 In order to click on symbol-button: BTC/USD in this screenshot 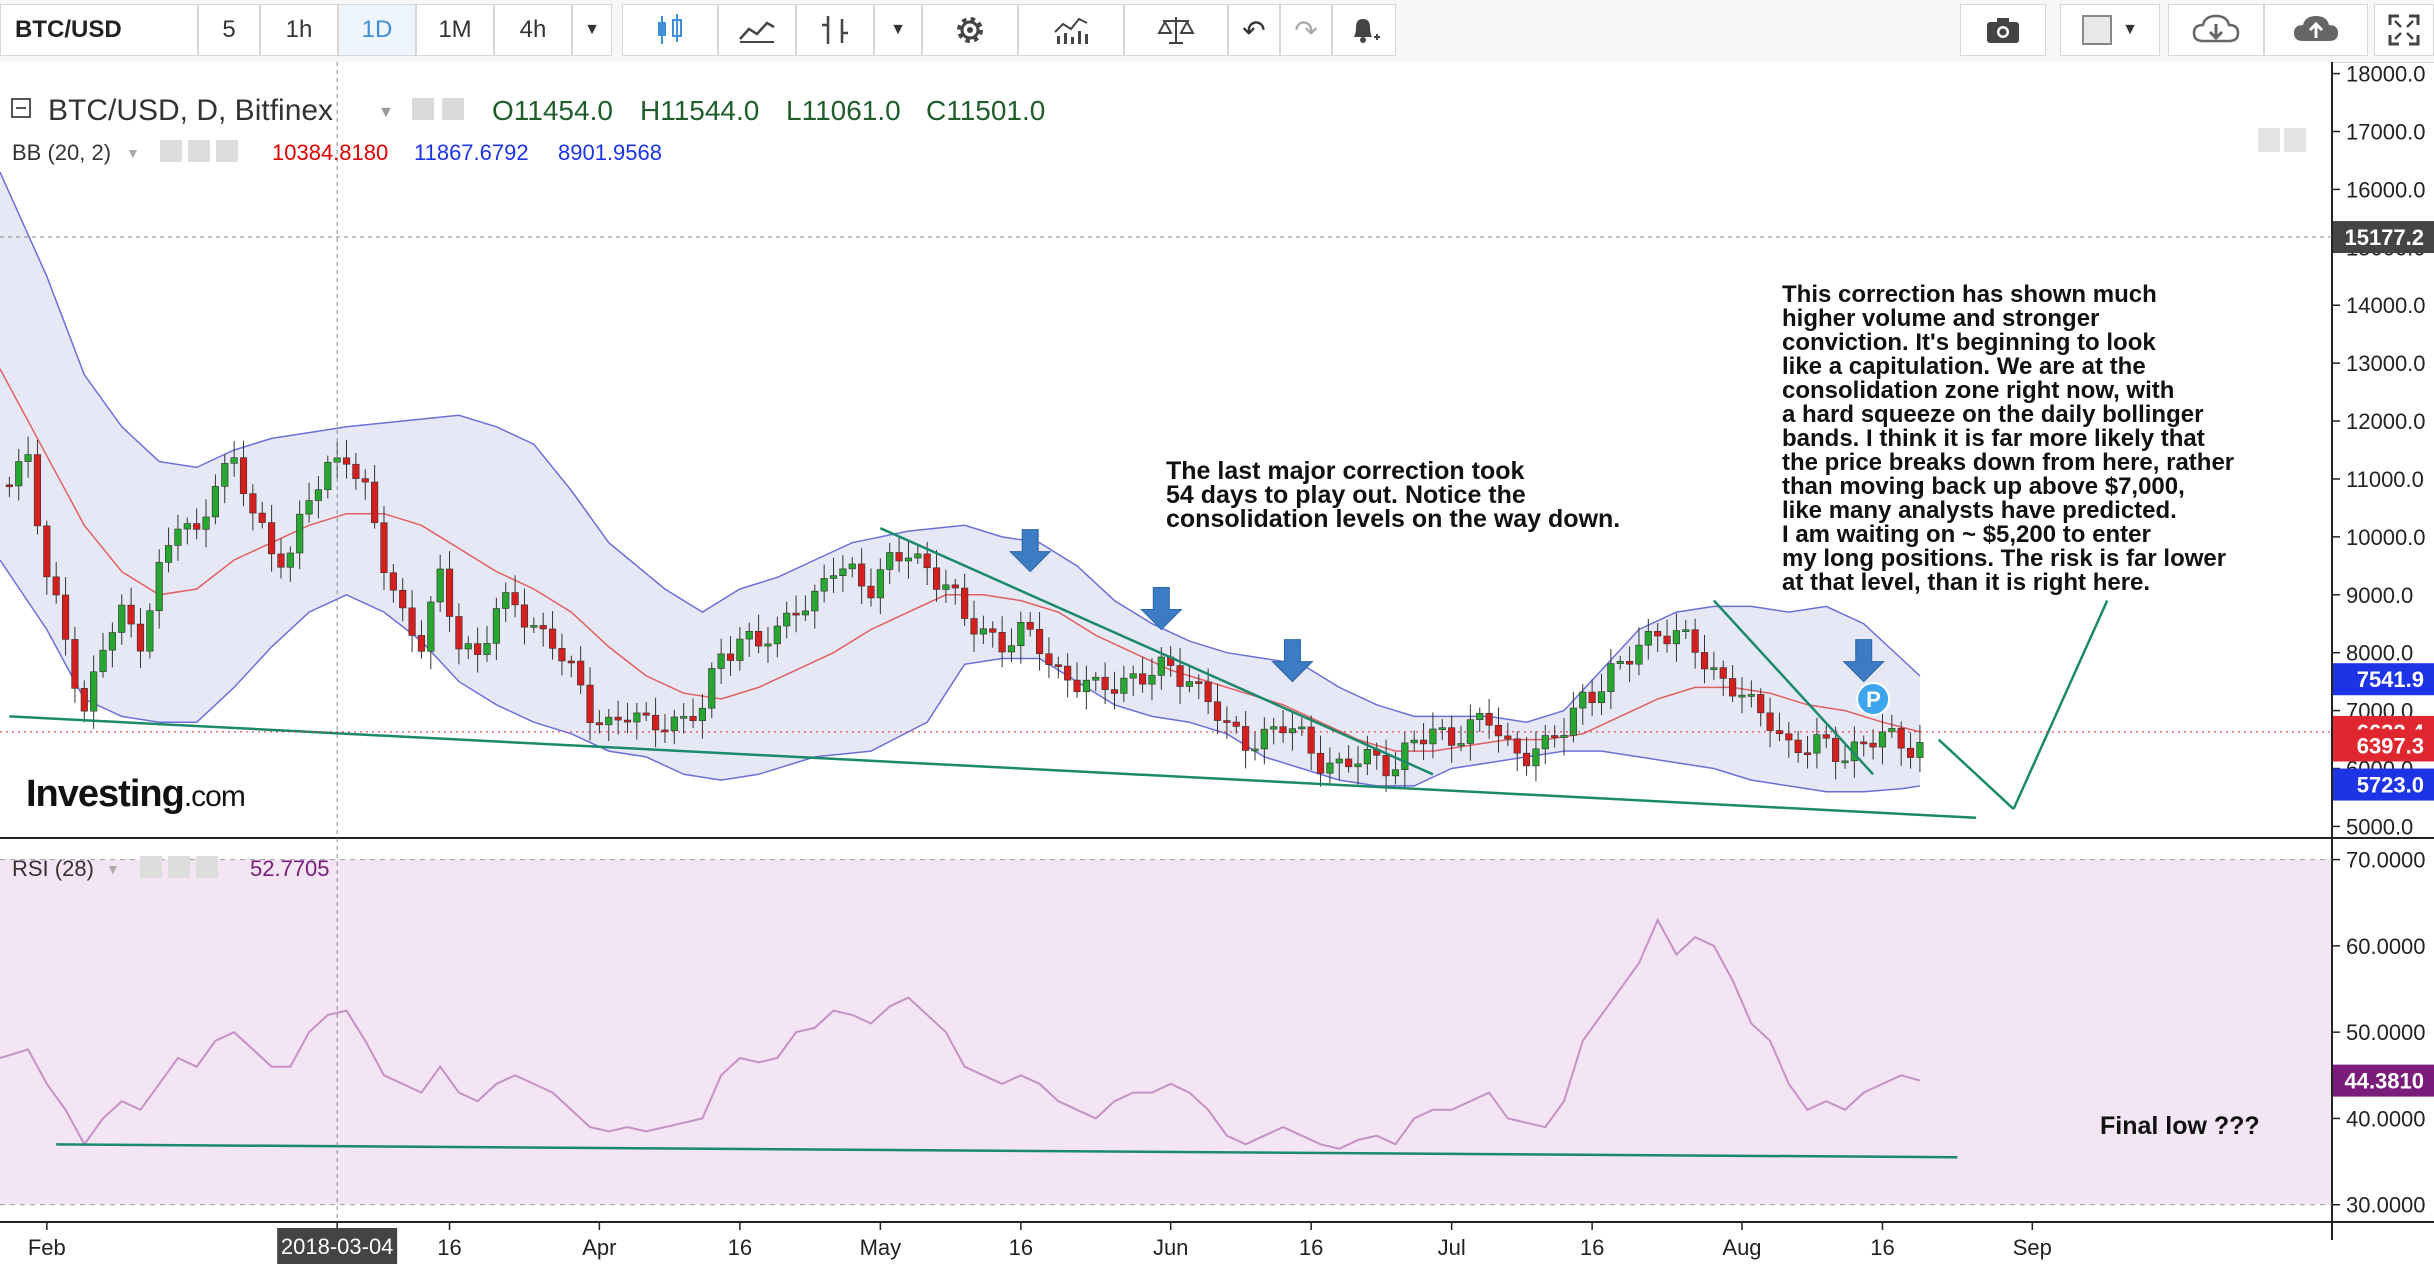, I will do `click(99, 30)`.